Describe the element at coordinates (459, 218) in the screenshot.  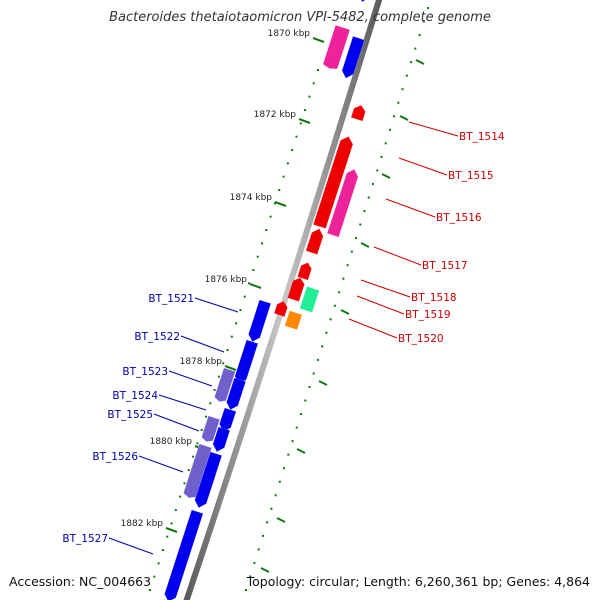
I see `gene-label: BT_1516` at that location.